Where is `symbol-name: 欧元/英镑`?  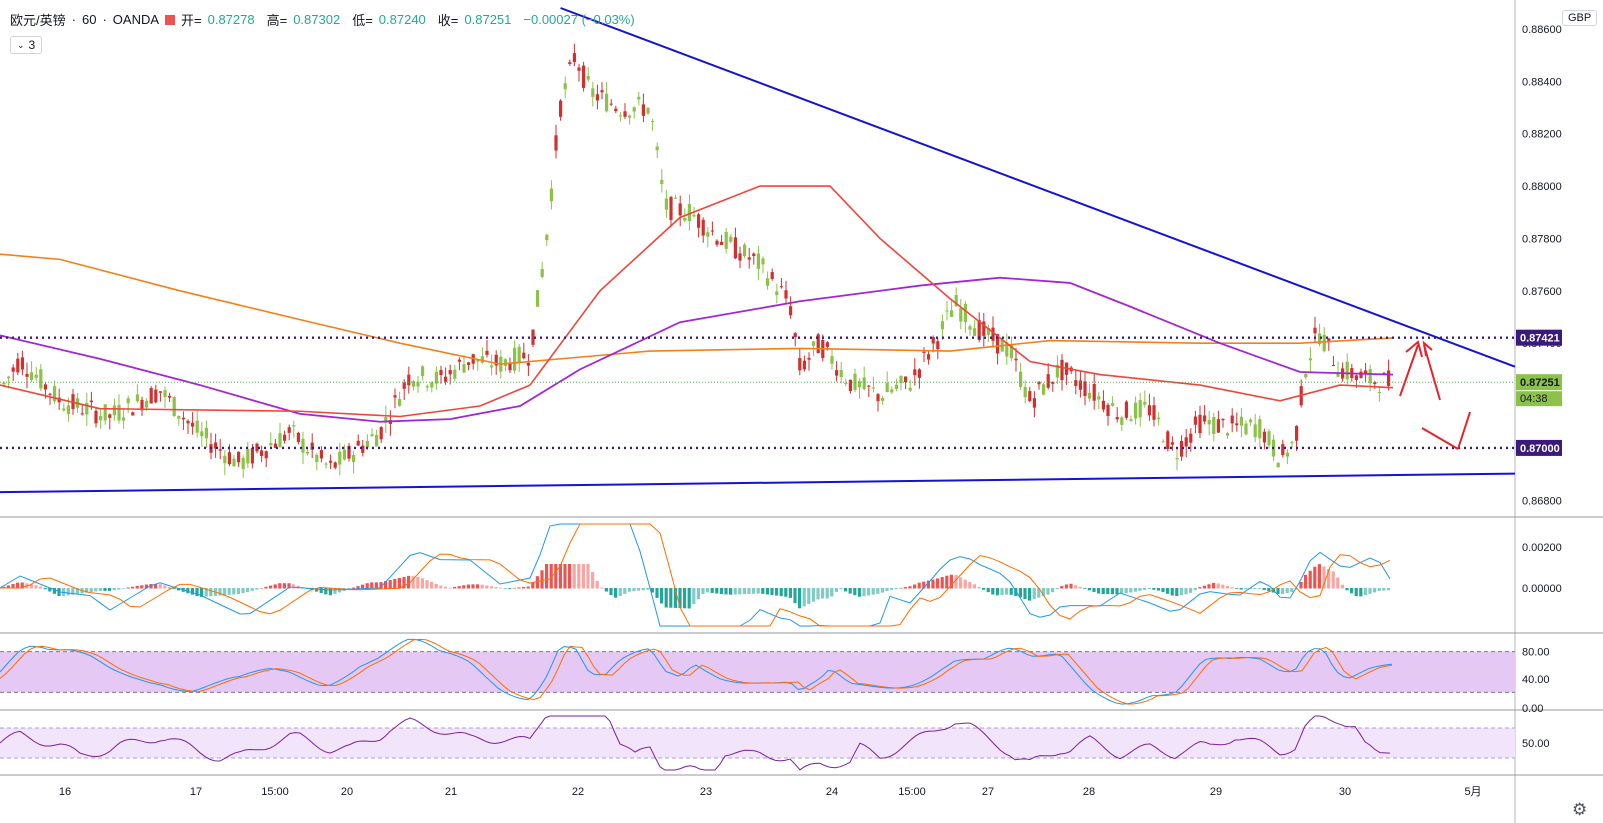
symbol-name: 欧元/英镑 is located at coordinates (38, 20).